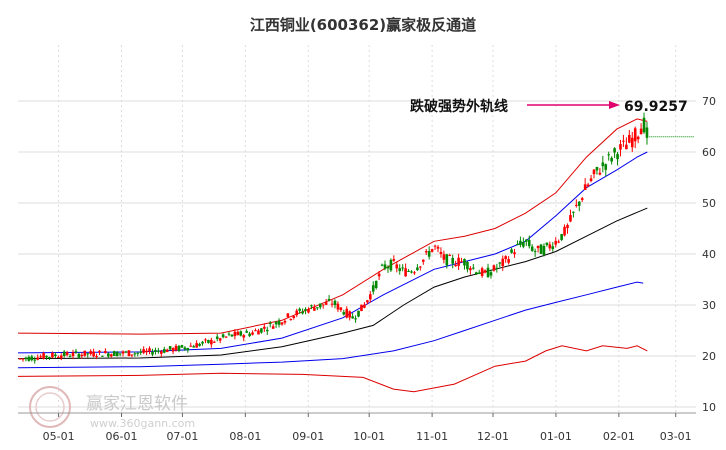 The height and width of the screenshot is (450, 726). Describe the element at coordinates (369, 436) in the screenshot. I see `x-tick-label: 10-01` at that location.